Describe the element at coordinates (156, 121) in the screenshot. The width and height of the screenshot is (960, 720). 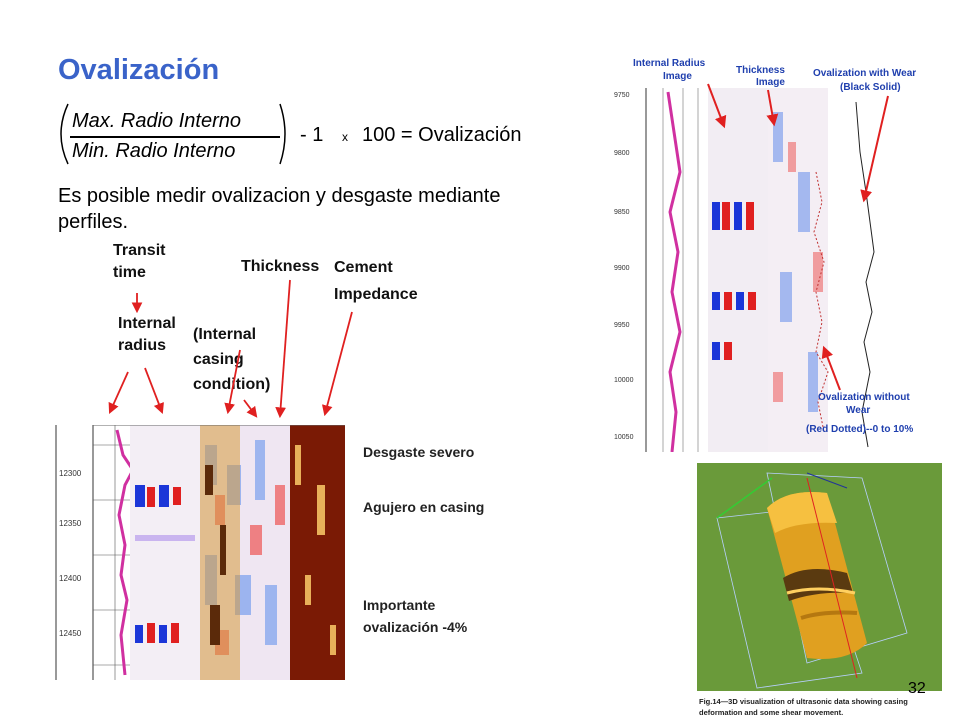
I see `formula-numerator: Max. Radio Interno` at that location.